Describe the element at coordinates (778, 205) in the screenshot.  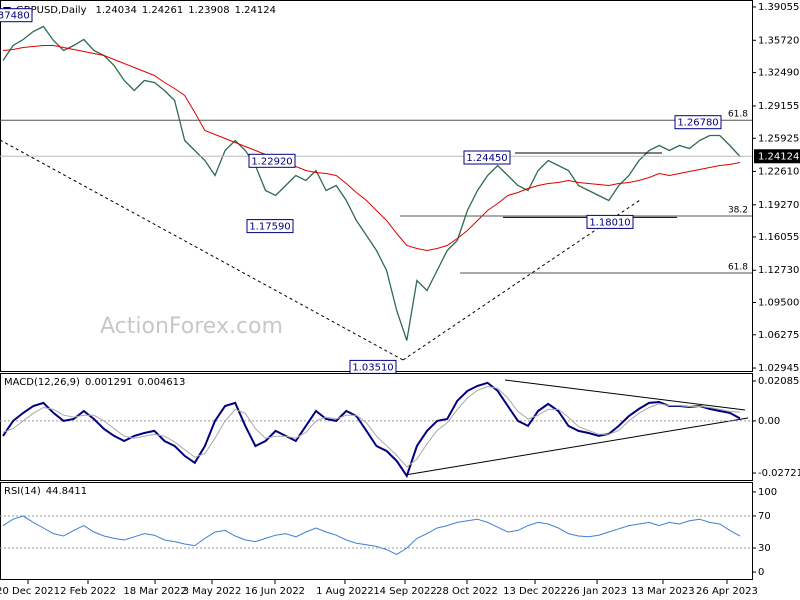
I see `y-tick-label: 1.19270` at that location.